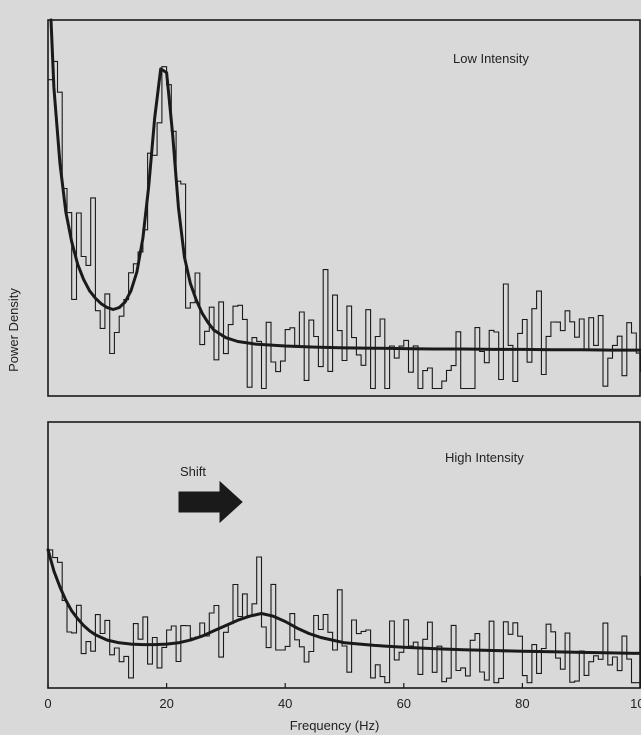 This screenshot has height=735, width=641. I want to click on x-tick-label: 80, so click(522, 703).